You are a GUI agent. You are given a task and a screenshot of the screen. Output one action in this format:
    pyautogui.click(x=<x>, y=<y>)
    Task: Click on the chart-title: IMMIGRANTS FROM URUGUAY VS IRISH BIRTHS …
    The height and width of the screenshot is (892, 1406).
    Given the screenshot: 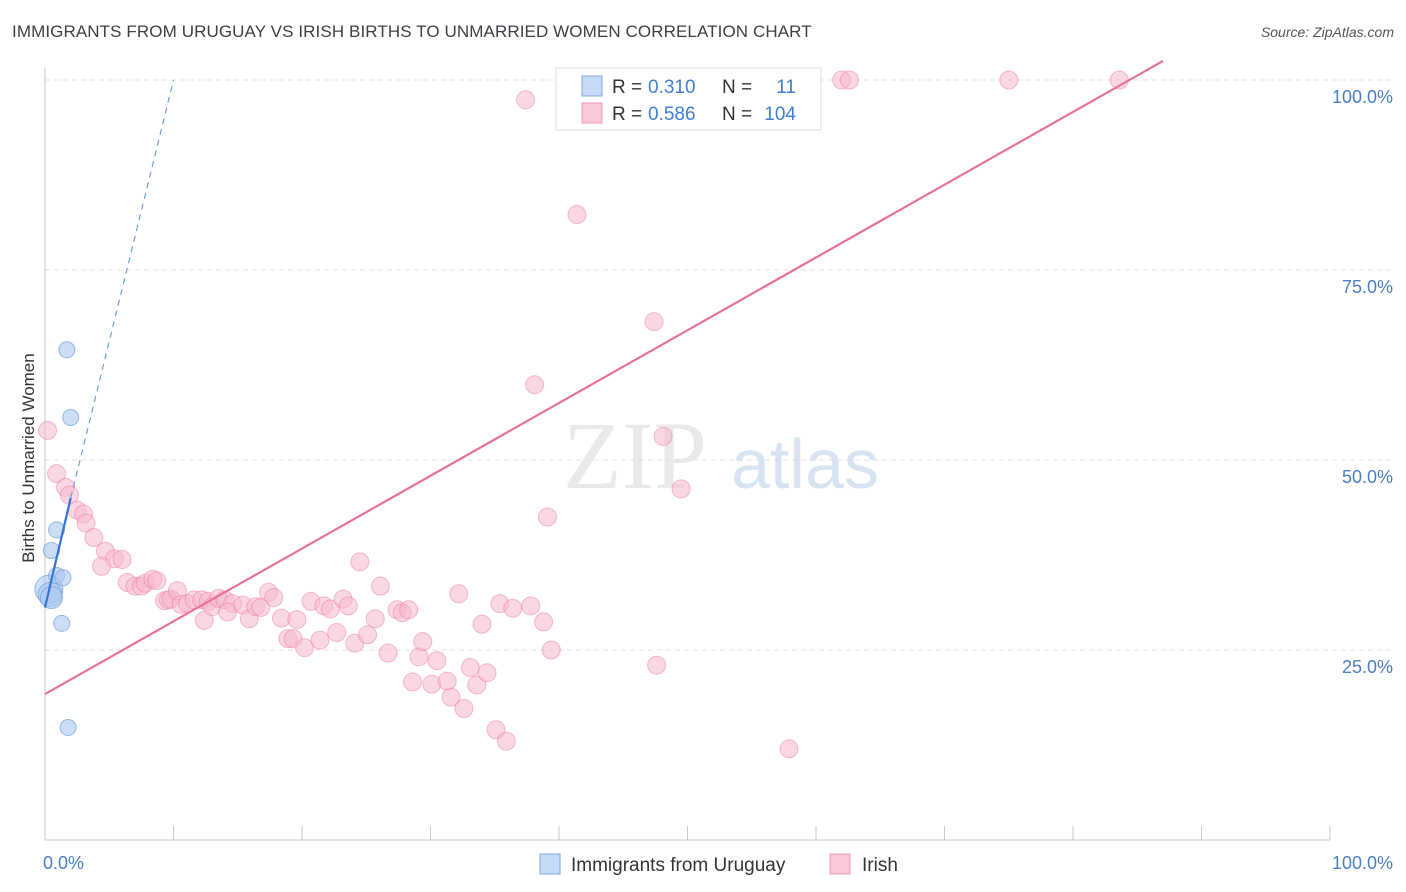 What is the action you would take?
    pyautogui.click(x=412, y=31)
    